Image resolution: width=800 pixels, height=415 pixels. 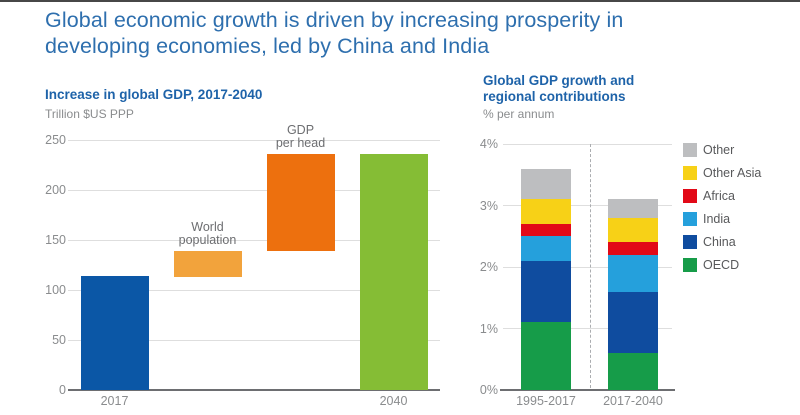 I want to click on legend-label-china: China, so click(x=719, y=241).